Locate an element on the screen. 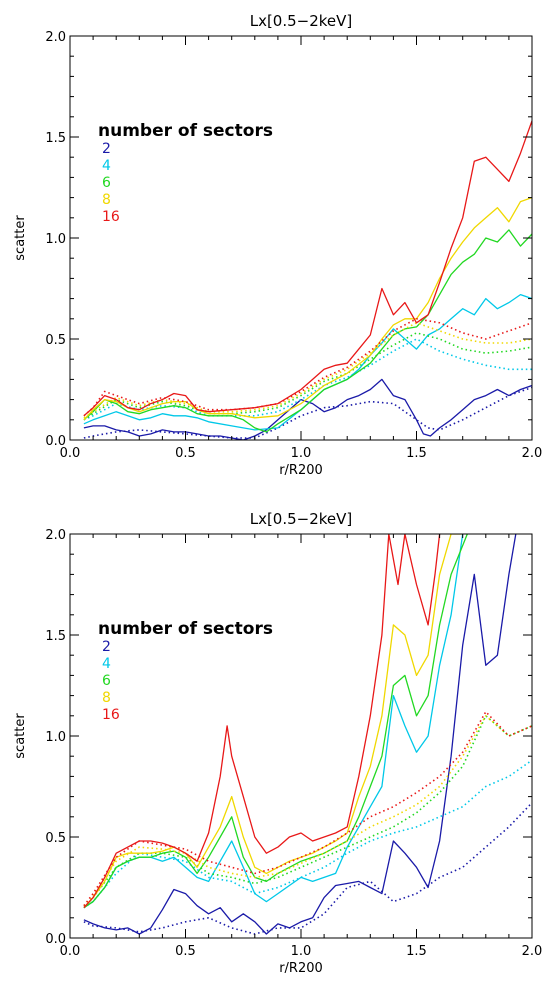  series-line-2-solid is located at coordinates (307, 409).